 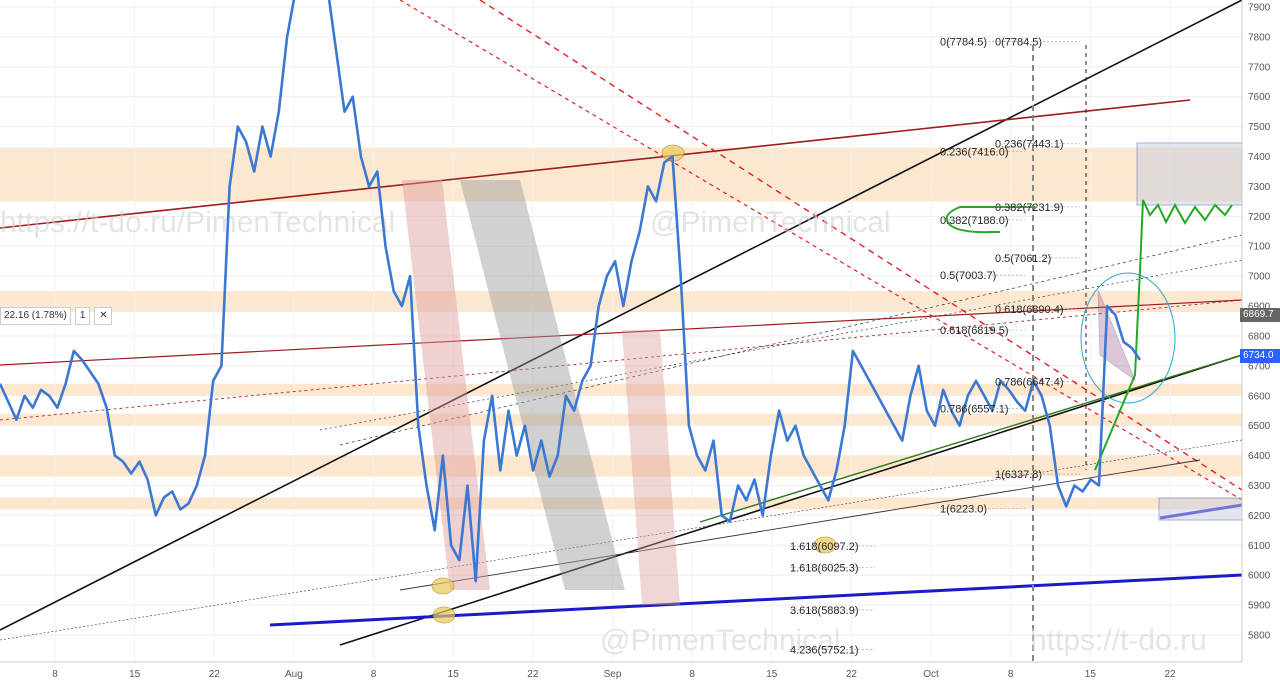 I want to click on target-bracket, so click(x=990, y=220).